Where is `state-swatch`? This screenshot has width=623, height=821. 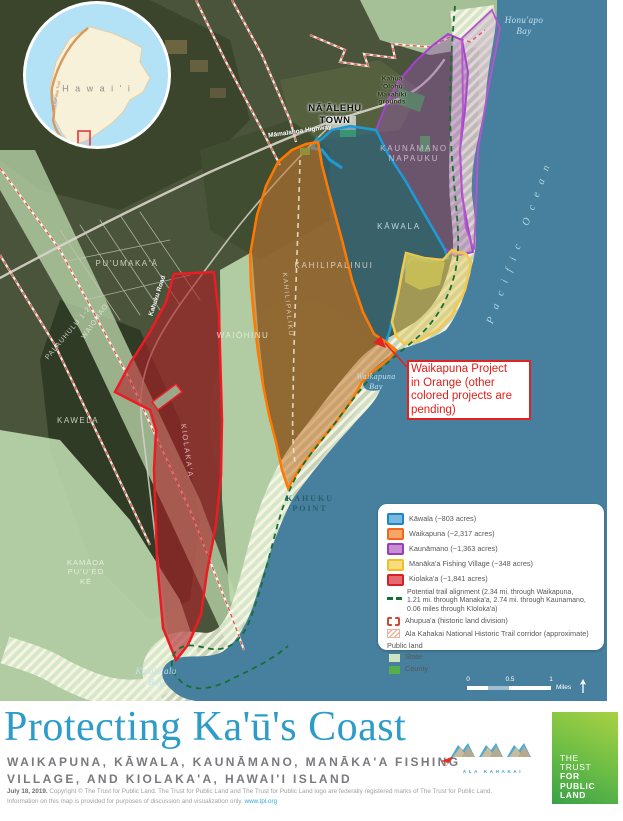
state-swatch is located at coordinates (394, 657).